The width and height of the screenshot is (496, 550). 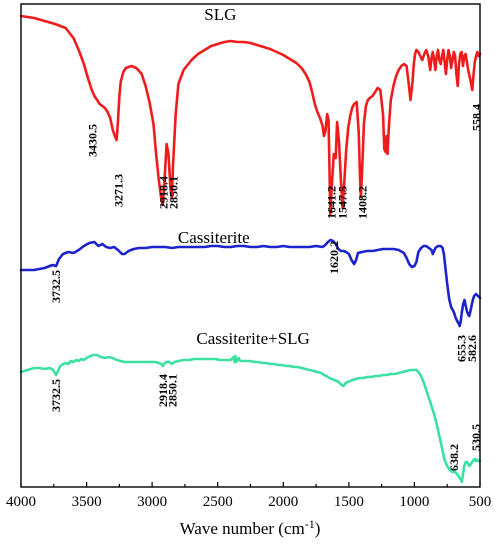 I want to click on peak-label-cassiterite: 1620.2, so click(x=334, y=257).